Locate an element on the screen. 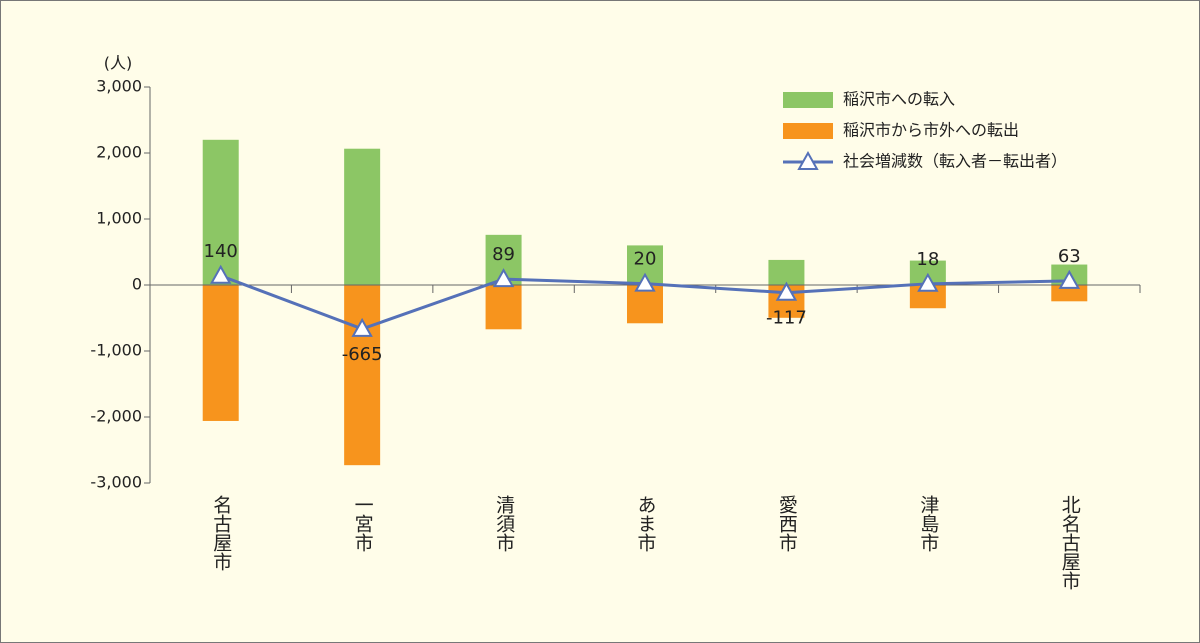 The image size is (1200, 643). y-tick-label: -3,000 is located at coordinates (116, 482).